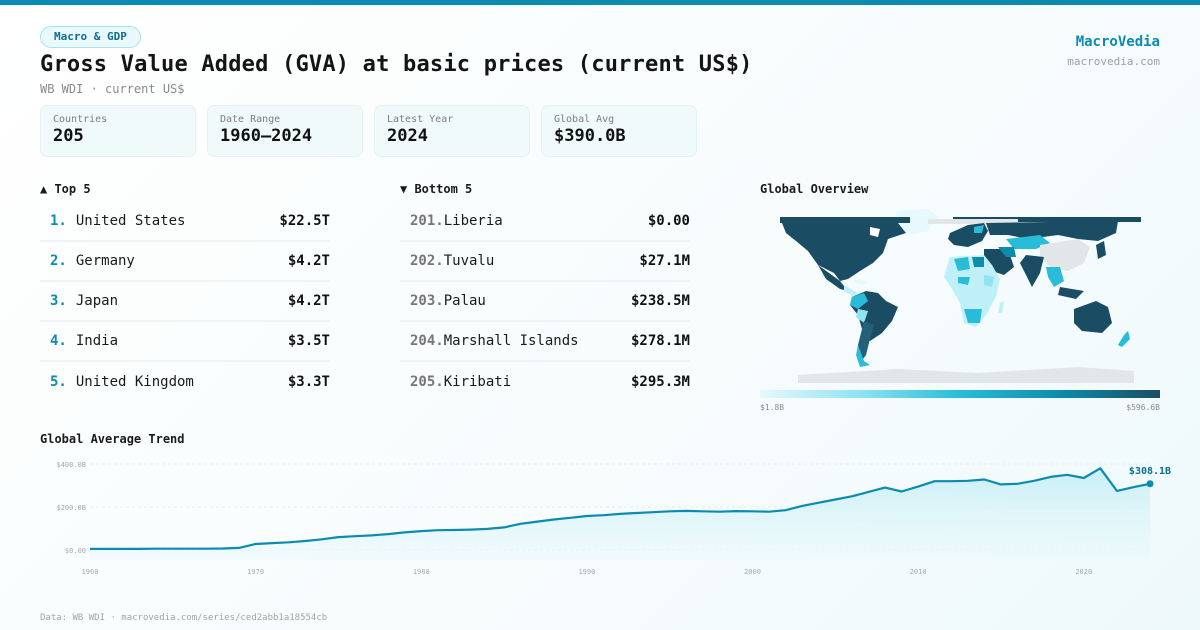 This screenshot has width=1200, height=630. What do you see at coordinates (90, 37) in the screenshot?
I see `category-tag: Macro & GDP` at bounding box center [90, 37].